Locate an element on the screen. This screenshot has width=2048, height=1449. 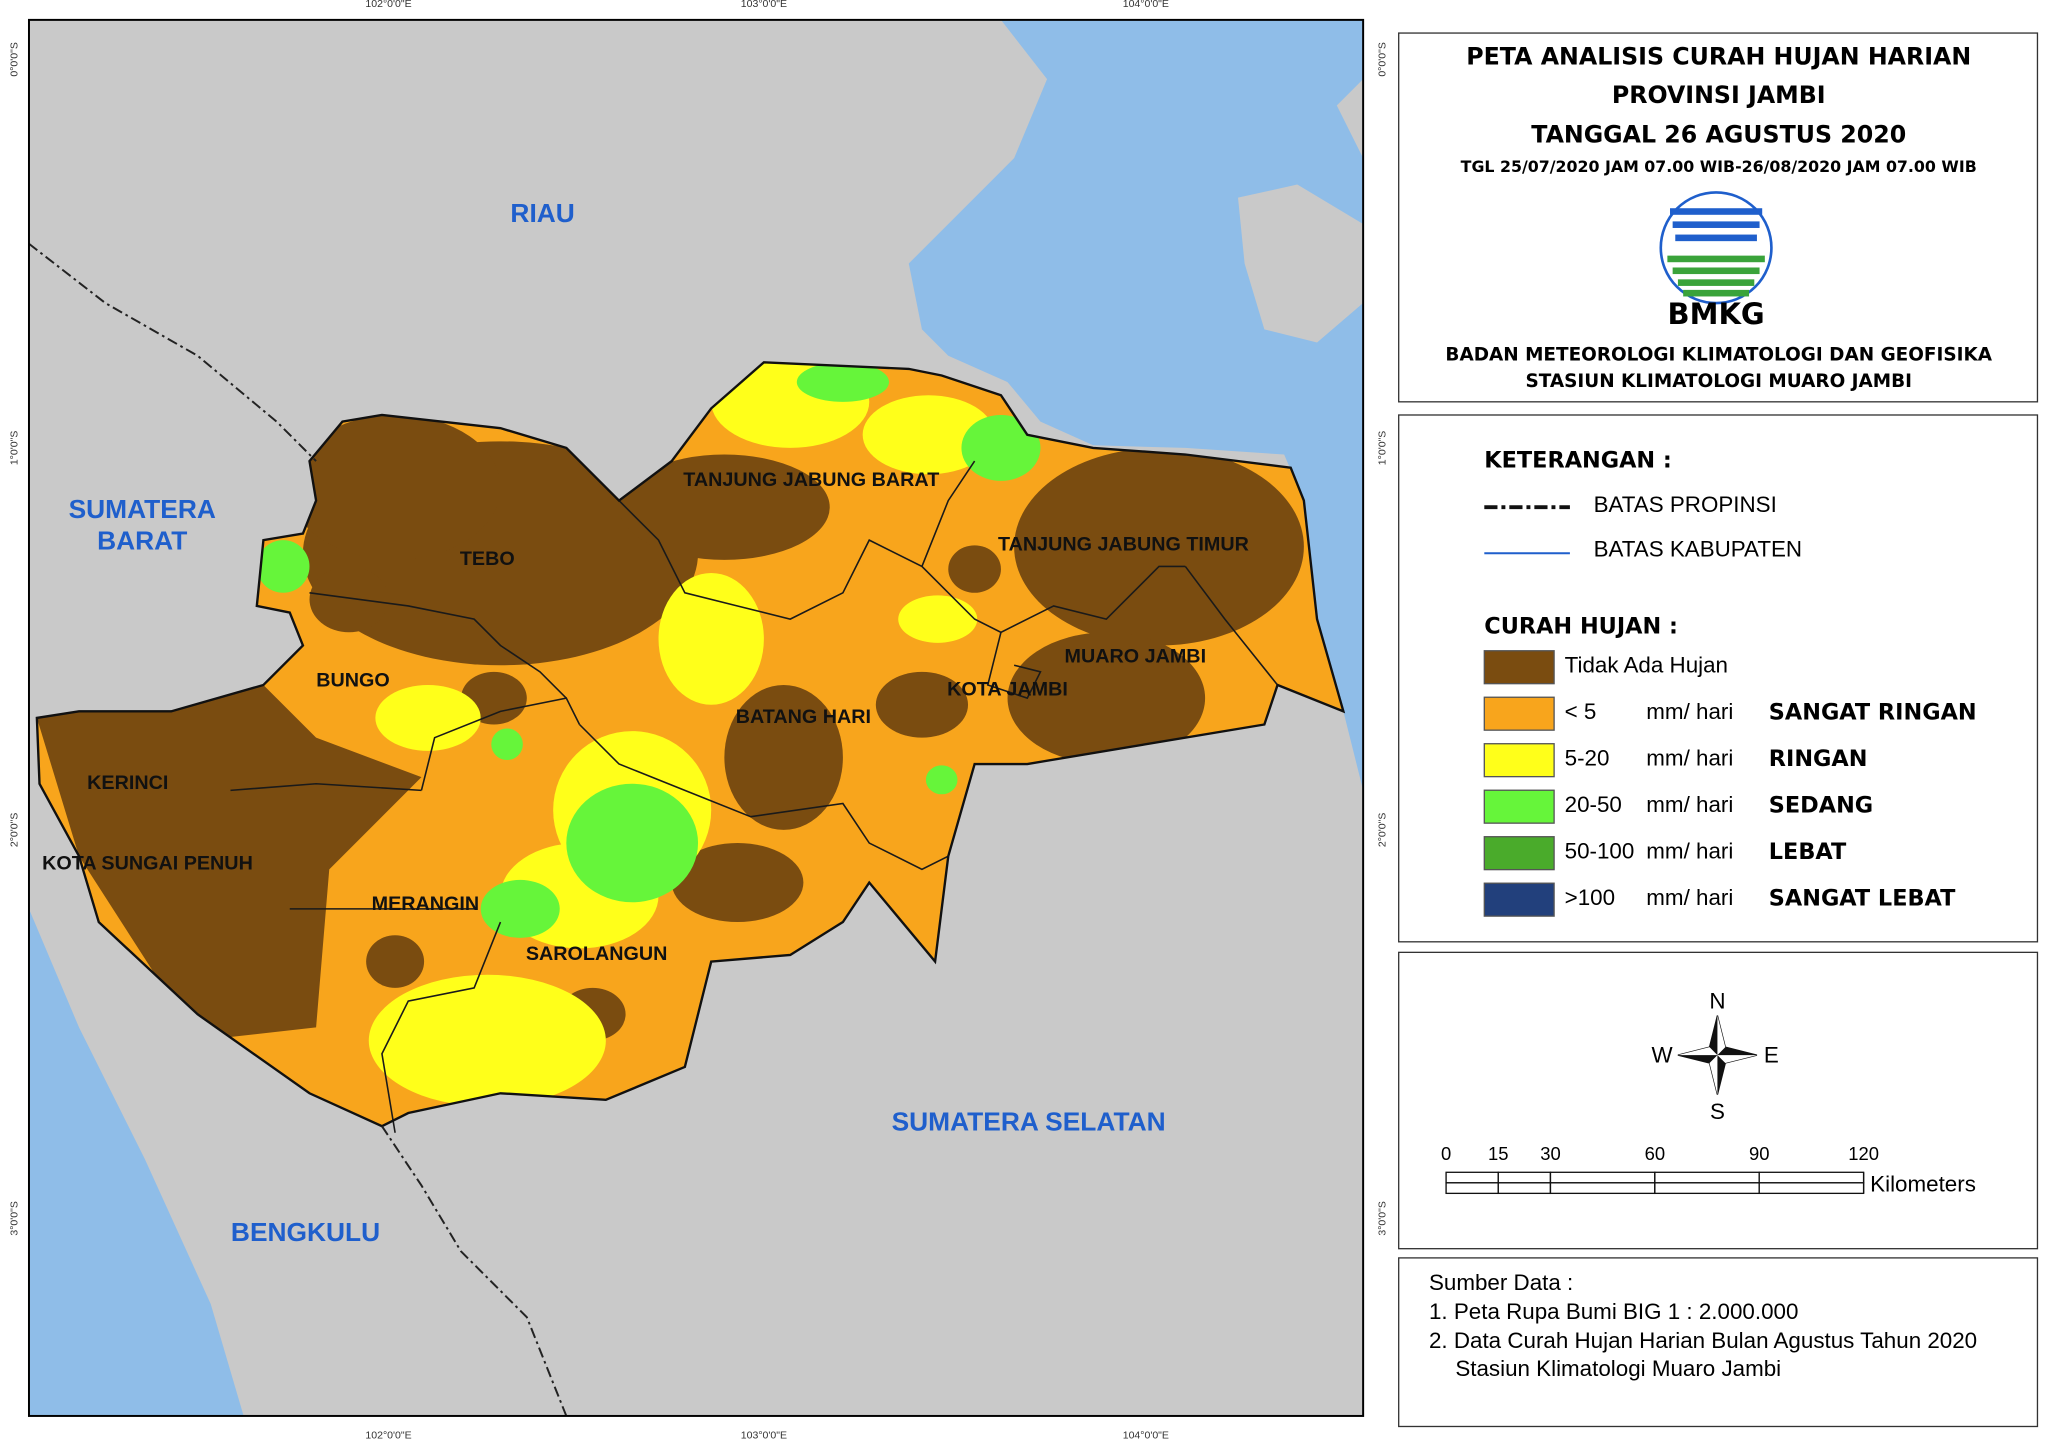
scale-tick-label: 15 is located at coordinates (1498, 1153).